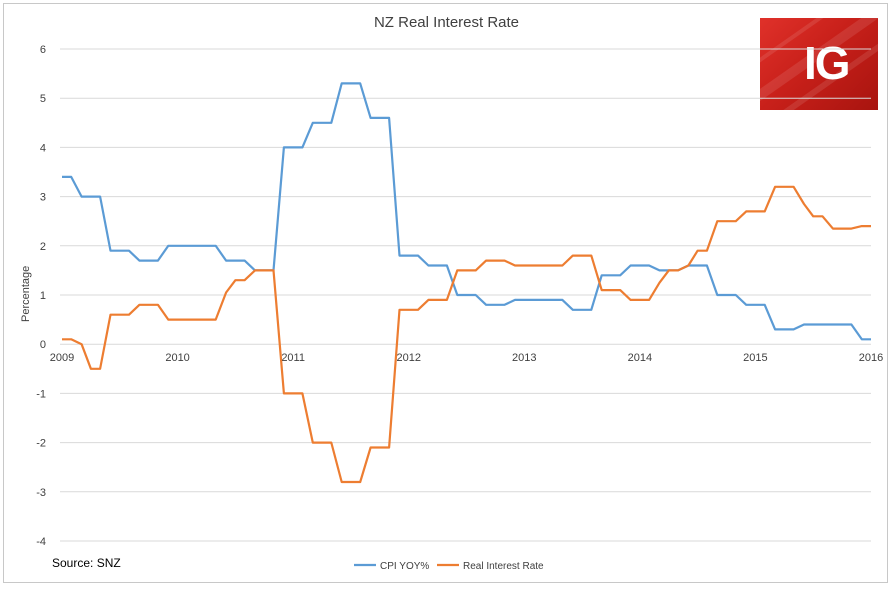 This screenshot has height=589, width=893. Describe the element at coordinates (293, 358) in the screenshot. I see `x-tick-label: 2011` at that location.